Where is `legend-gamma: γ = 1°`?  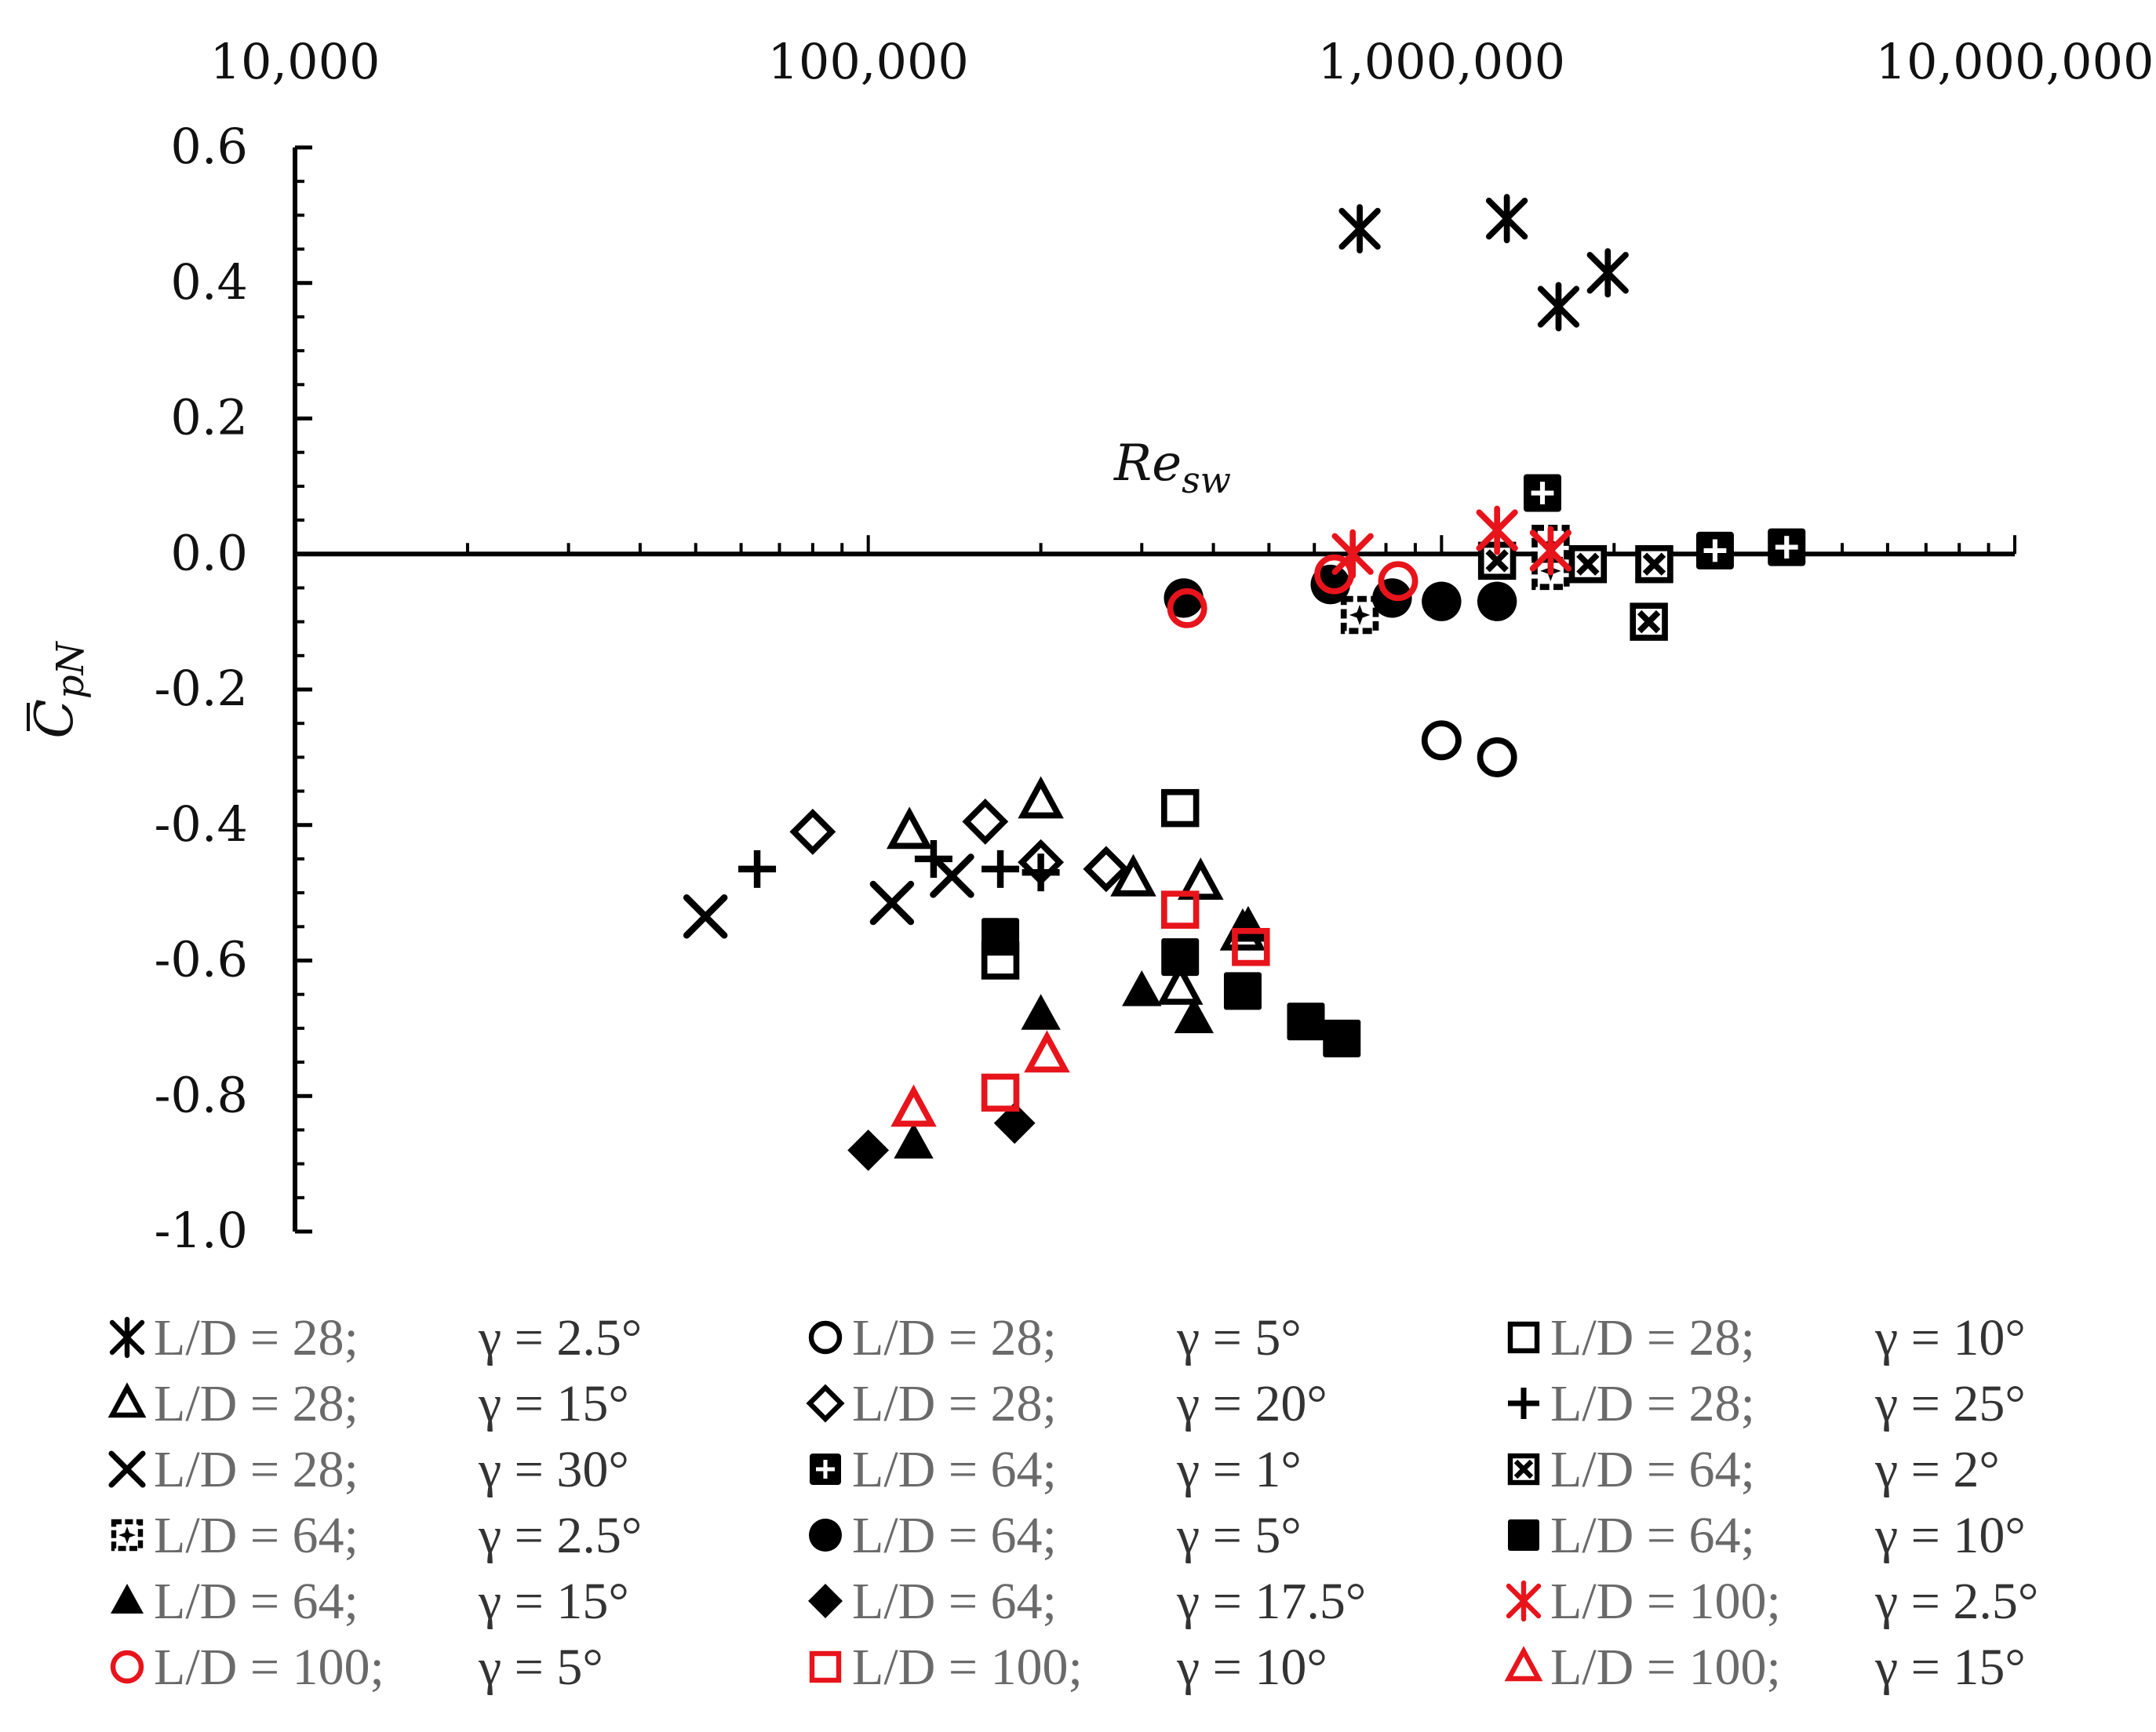 legend-gamma: γ = 1° is located at coordinates (1239, 1469).